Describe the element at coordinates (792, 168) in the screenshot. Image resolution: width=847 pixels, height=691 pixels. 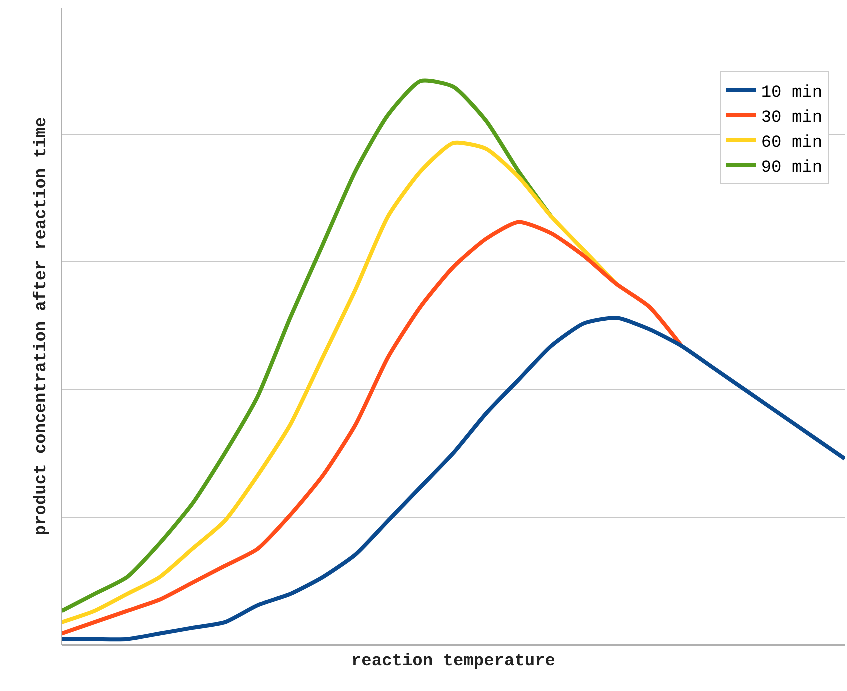
I see `legend-label: 90 min` at that location.